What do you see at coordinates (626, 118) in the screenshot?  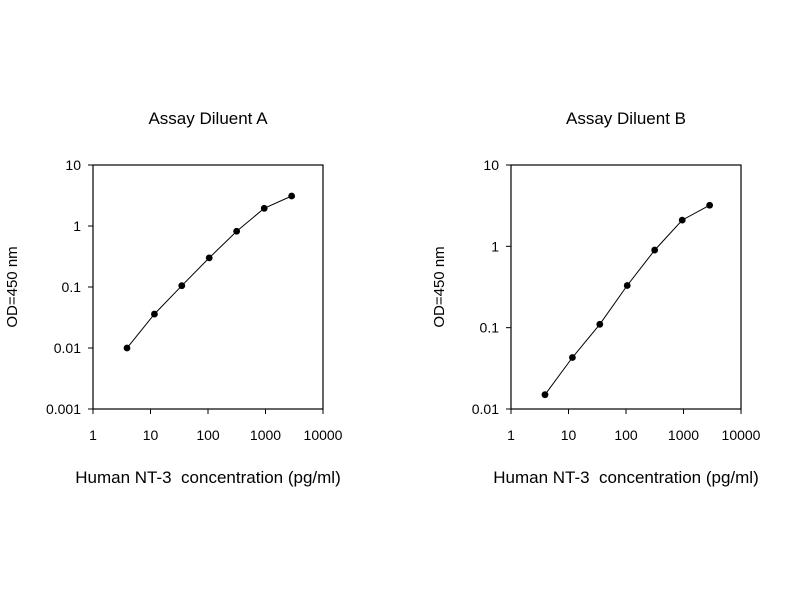 I see `chart-title: Assay Diluent B` at bounding box center [626, 118].